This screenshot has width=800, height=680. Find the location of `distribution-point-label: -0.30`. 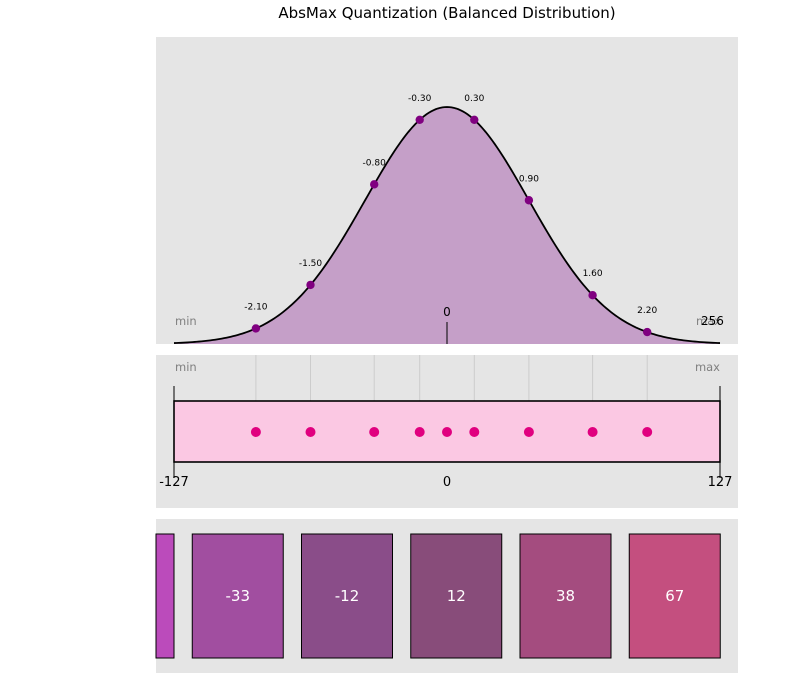

distribution-point-label: -0.30 is located at coordinates (420, 99).